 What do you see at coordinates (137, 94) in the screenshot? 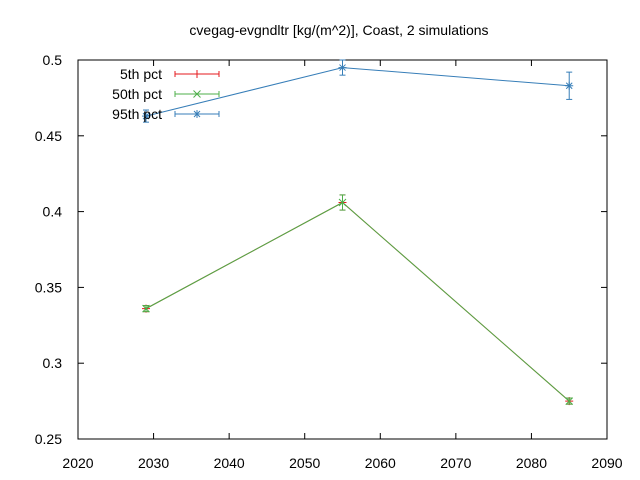
I see `legend-label: 50th pct` at bounding box center [137, 94].